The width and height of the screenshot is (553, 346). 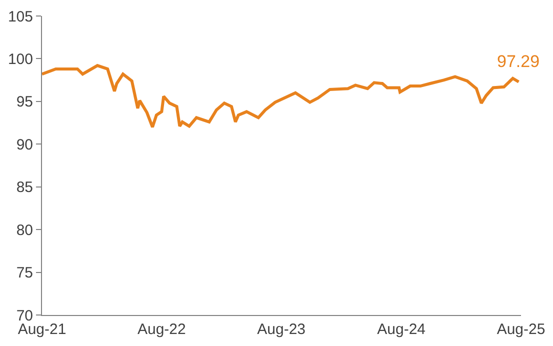 I want to click on y-tick-label: 80, so click(x=24, y=230).